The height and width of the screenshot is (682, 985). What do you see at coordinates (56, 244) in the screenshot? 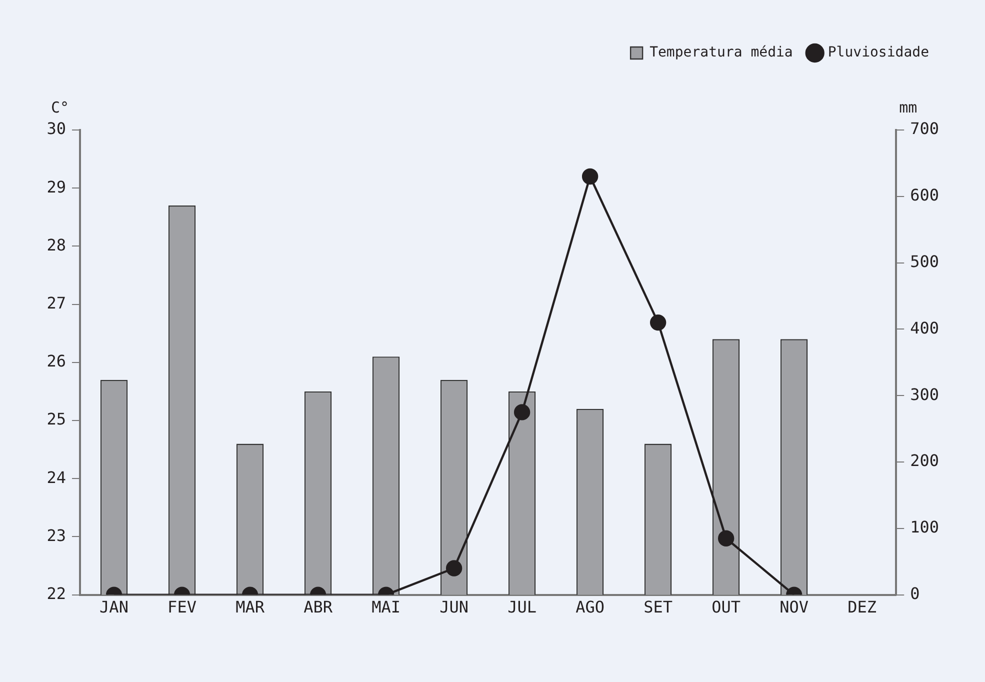
I see `y-tick-label: 28` at bounding box center [56, 244].